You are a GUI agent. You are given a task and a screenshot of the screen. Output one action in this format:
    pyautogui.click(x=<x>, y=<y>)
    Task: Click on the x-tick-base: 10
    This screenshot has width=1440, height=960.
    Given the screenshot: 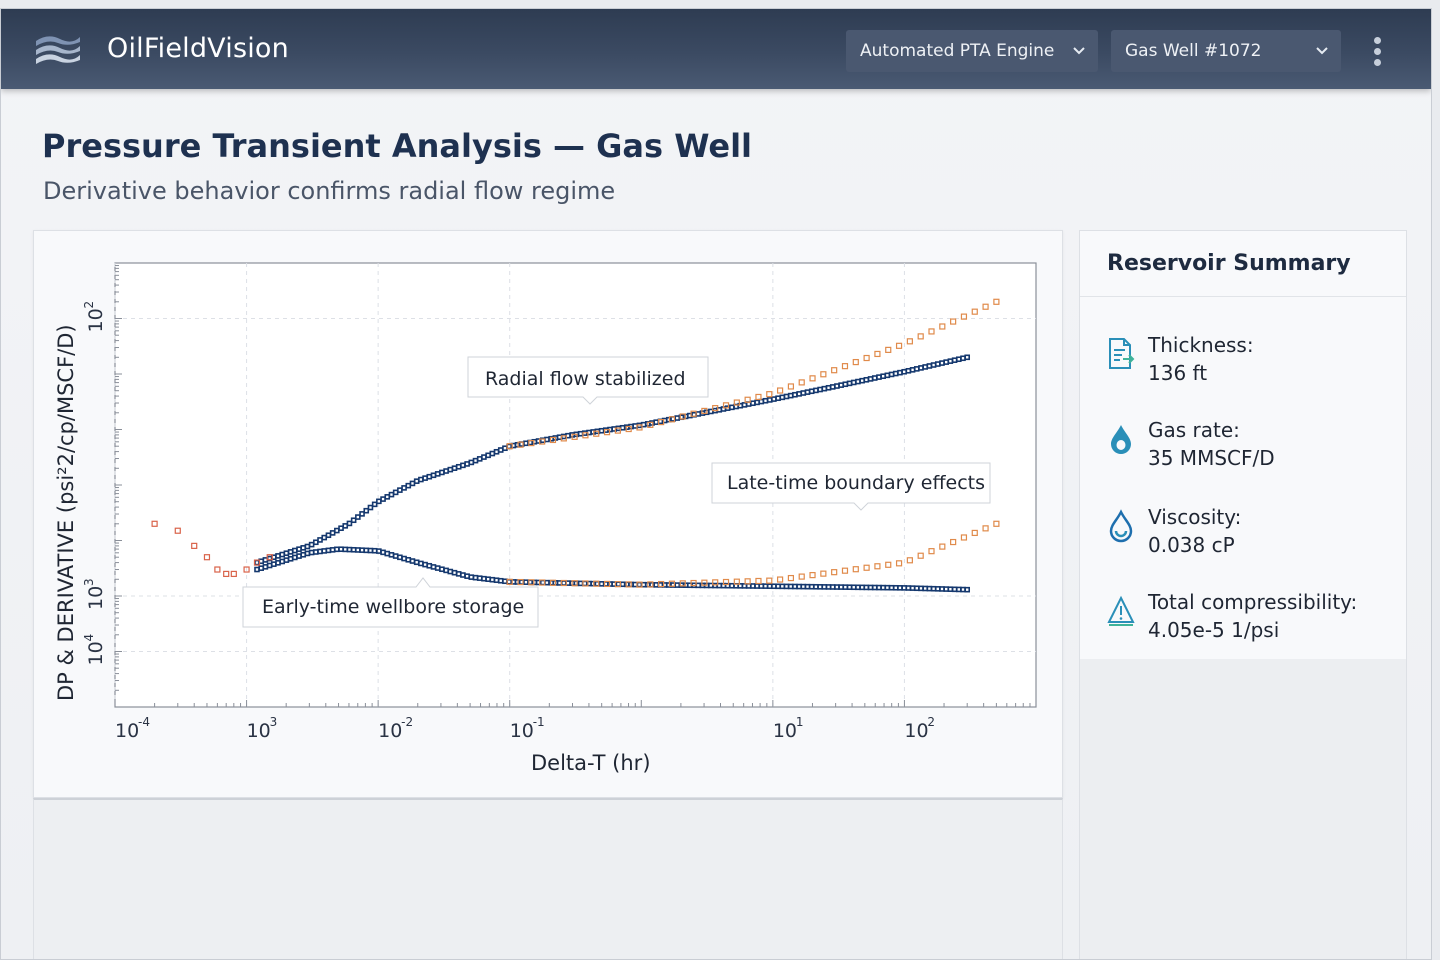 What is the action you would take?
    pyautogui.click(x=522, y=731)
    